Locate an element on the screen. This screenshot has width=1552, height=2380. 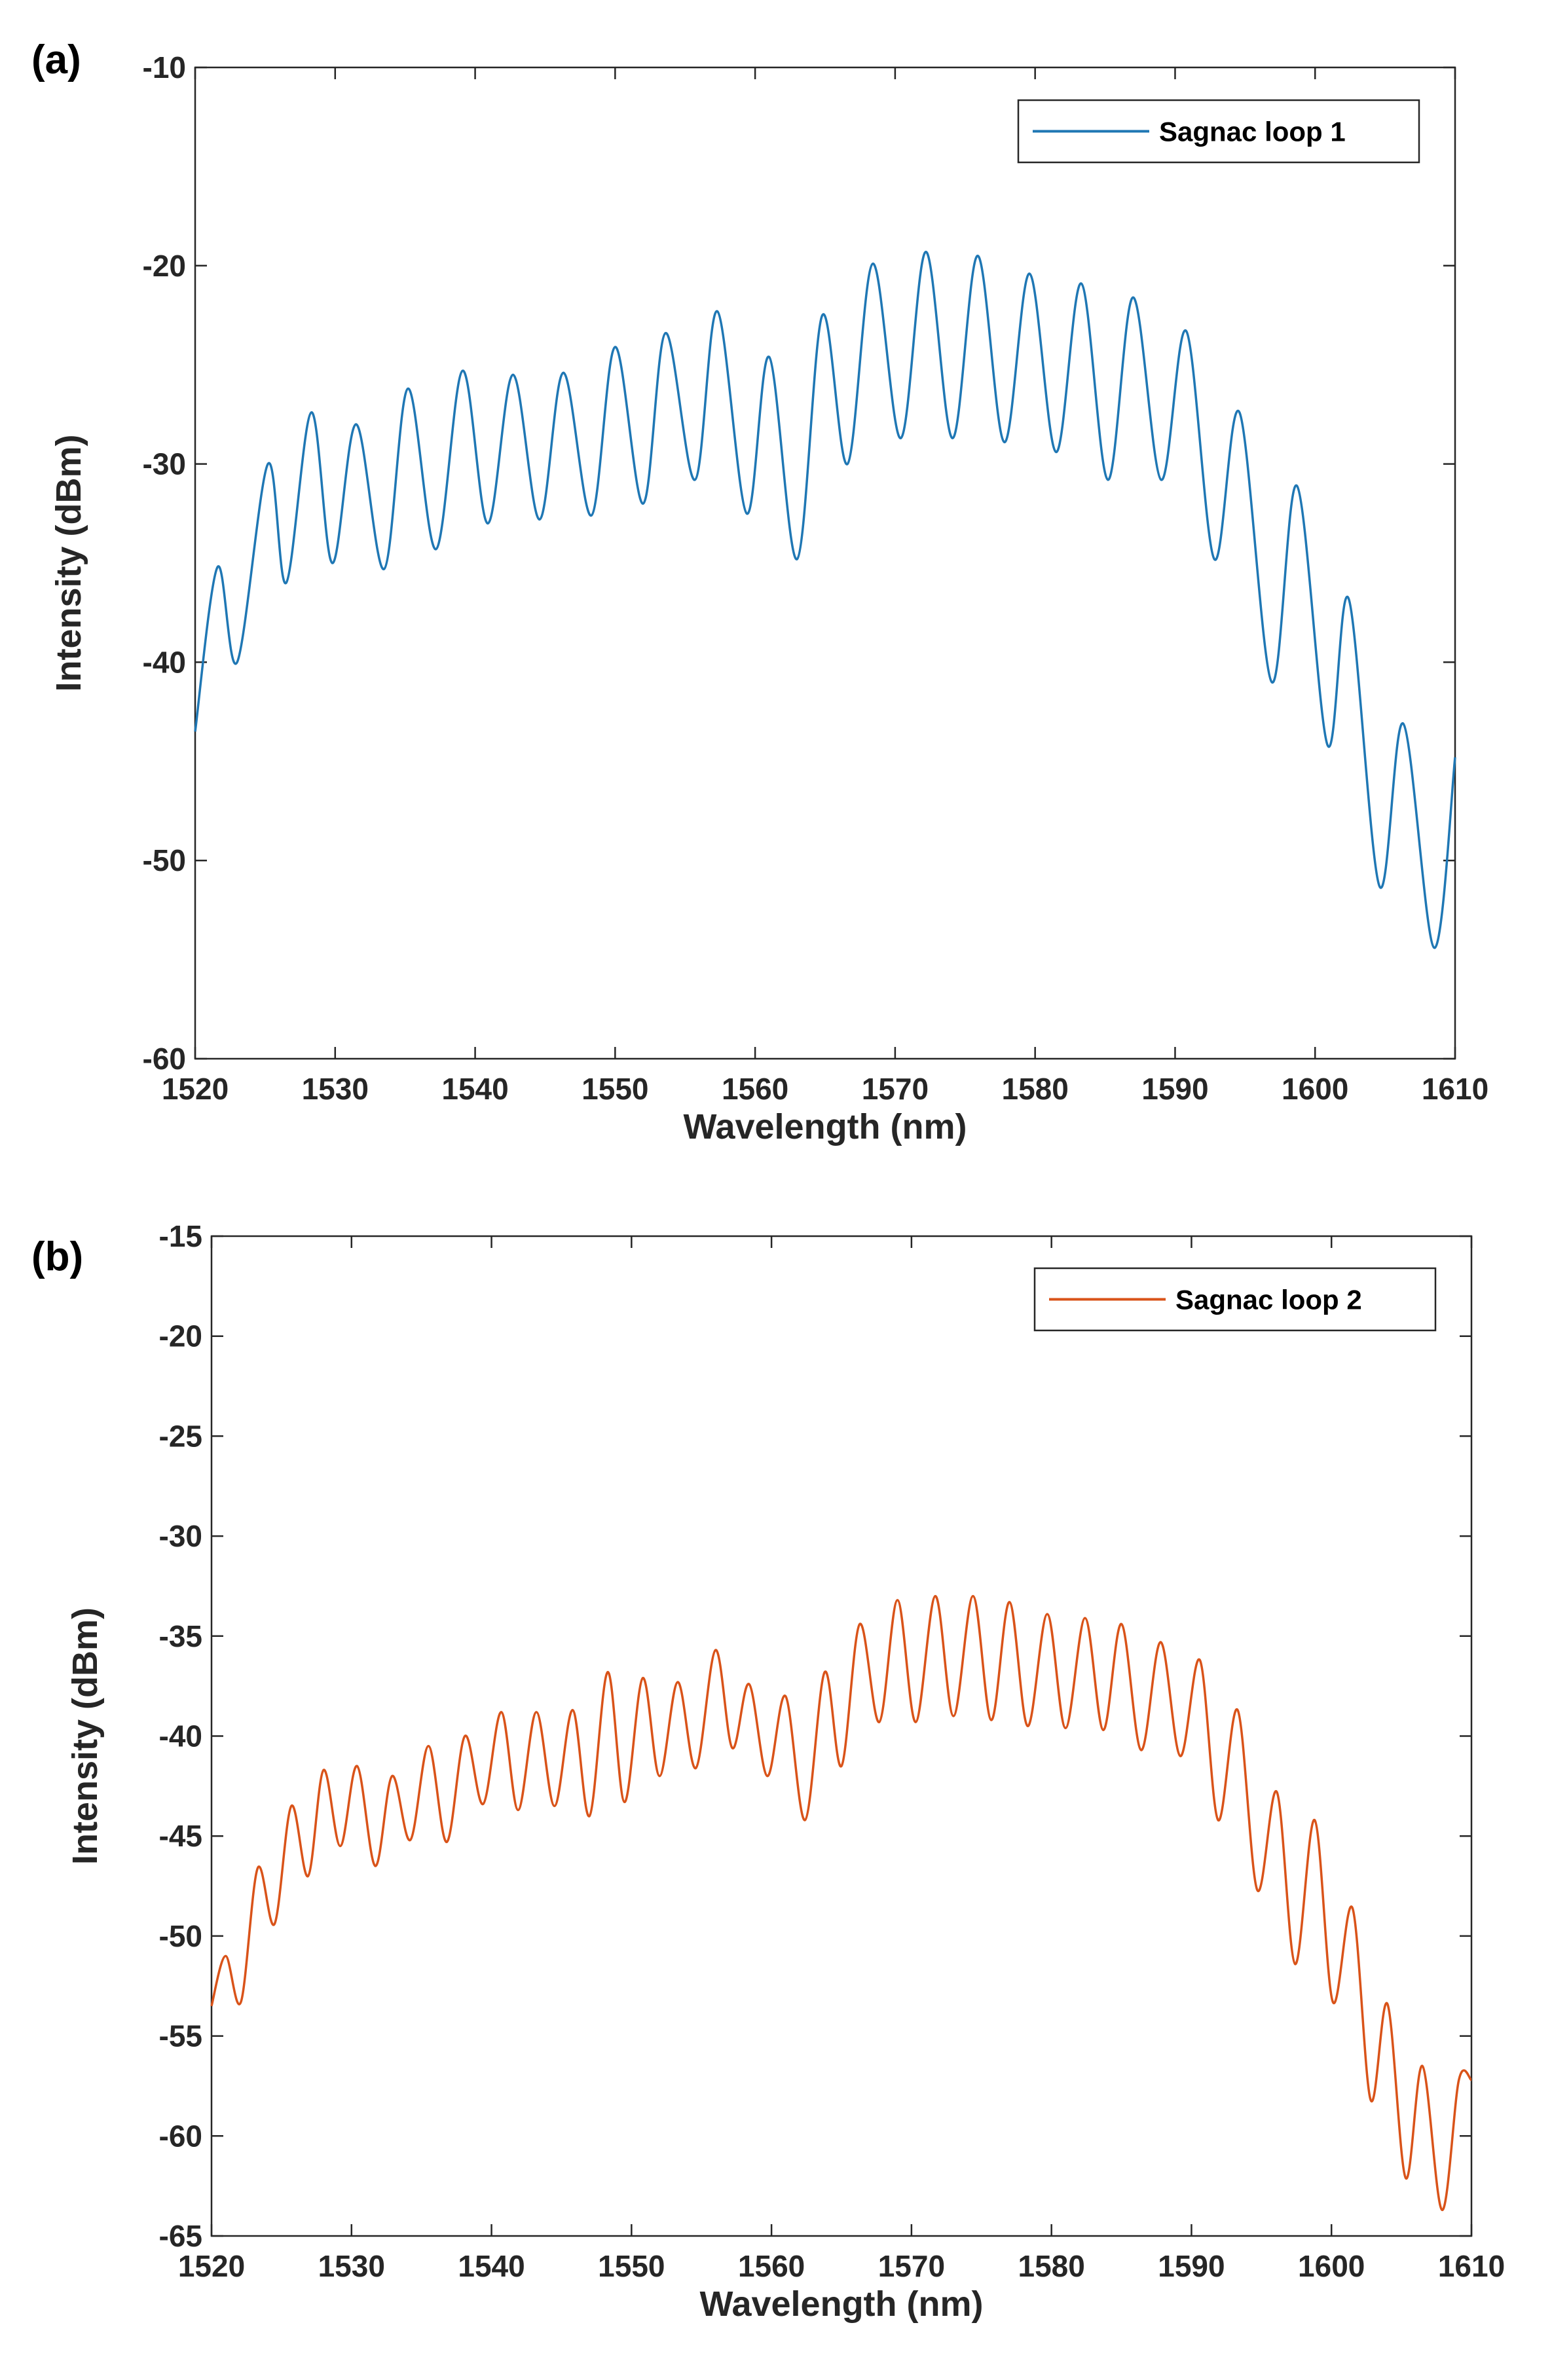
legend-entry: Sagnac loop 2 is located at coordinates (1268, 1300).